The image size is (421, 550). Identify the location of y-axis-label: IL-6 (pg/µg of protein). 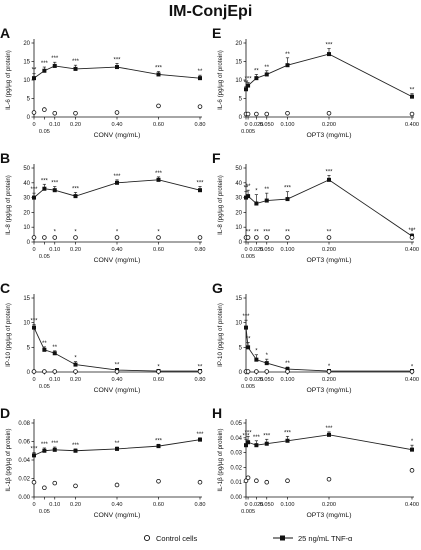
(220, 80).